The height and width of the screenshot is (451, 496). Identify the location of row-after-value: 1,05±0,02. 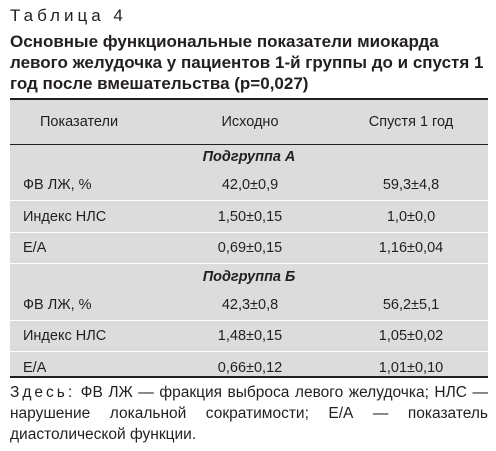
(411, 336).